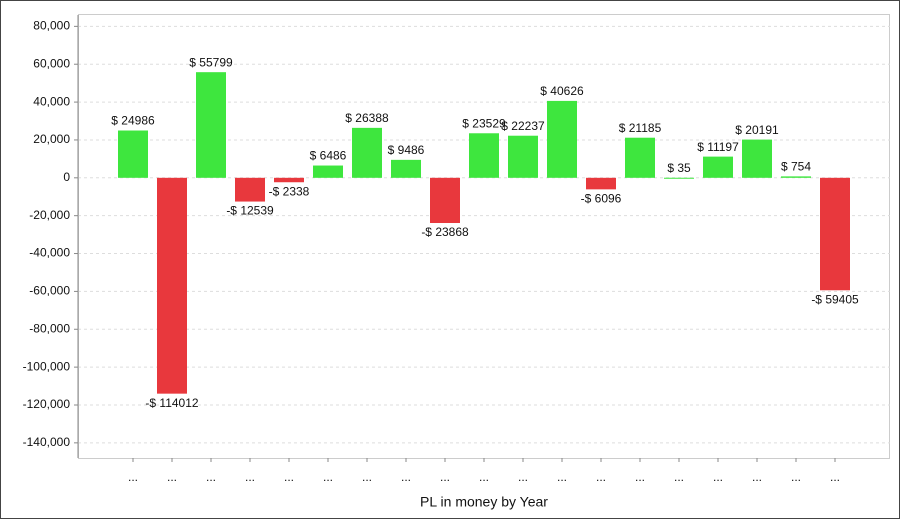 Image resolution: width=900 pixels, height=519 pixels. I want to click on y-tick-label: -80,000, so click(49, 328).